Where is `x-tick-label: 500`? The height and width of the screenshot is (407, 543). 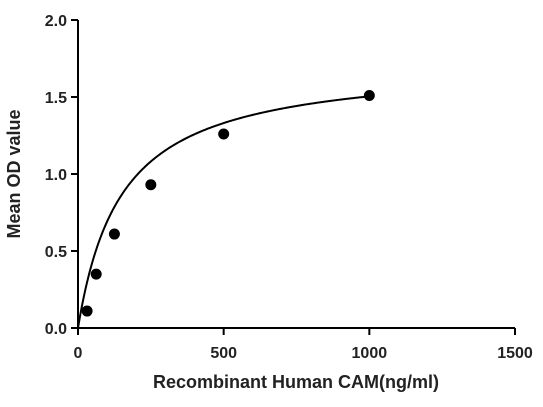 x-tick-label: 500 is located at coordinates (223, 353).